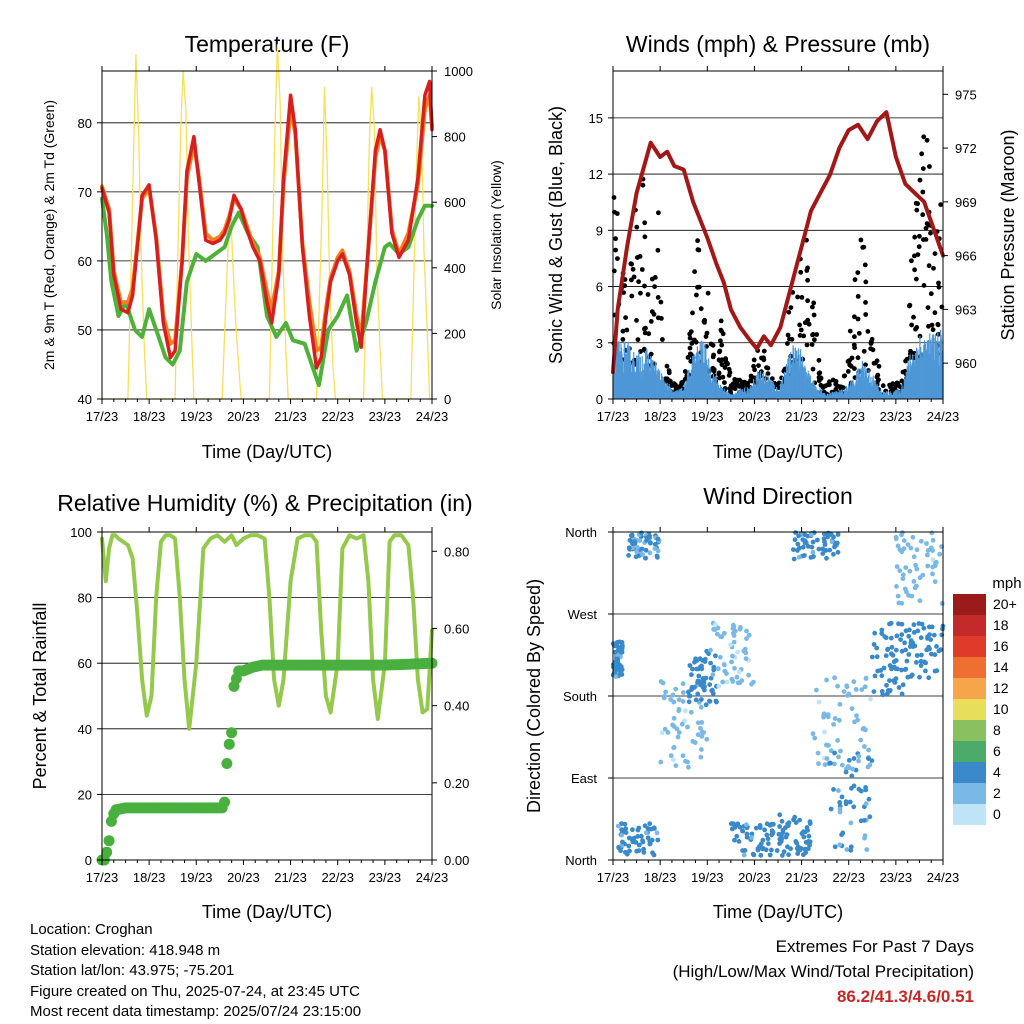 This screenshot has height=1024, width=1024. Describe the element at coordinates (969, 646) in the screenshot. I see `legend-swatch` at that location.